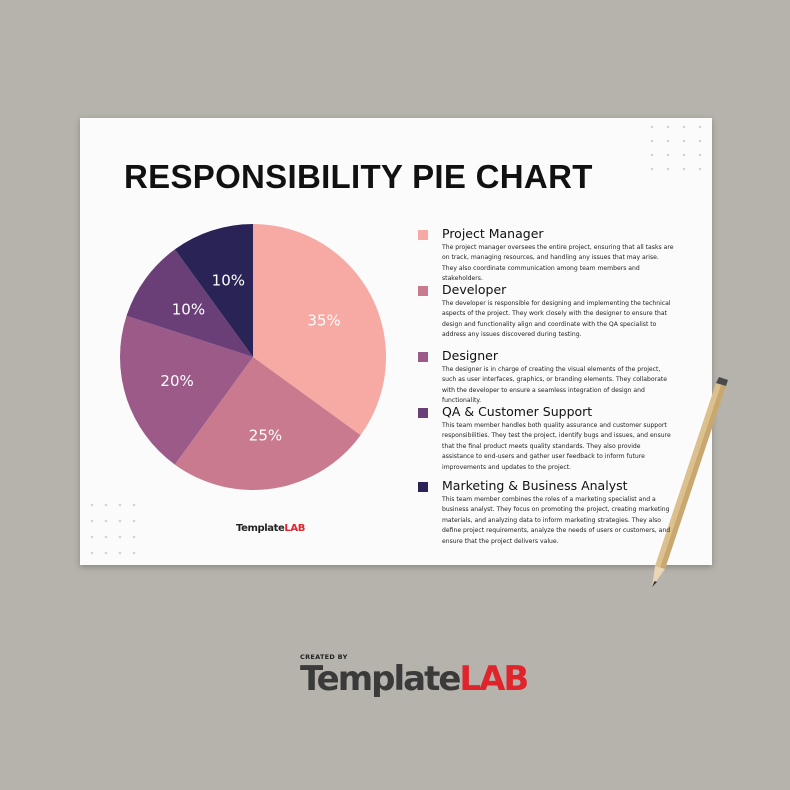 The image size is (790, 790). What do you see at coordinates (517, 411) in the screenshot?
I see `legend-label: QA & Customer Support` at bounding box center [517, 411].